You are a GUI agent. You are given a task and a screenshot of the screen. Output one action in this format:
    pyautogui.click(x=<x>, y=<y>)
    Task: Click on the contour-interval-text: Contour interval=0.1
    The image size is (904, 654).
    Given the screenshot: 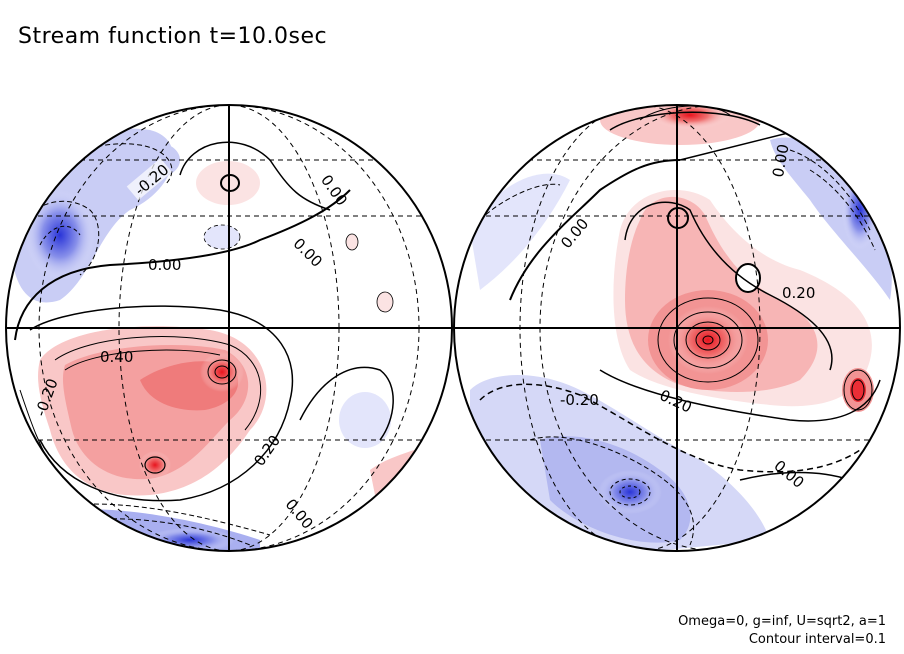 What is the action you would take?
    pyautogui.click(x=817, y=639)
    